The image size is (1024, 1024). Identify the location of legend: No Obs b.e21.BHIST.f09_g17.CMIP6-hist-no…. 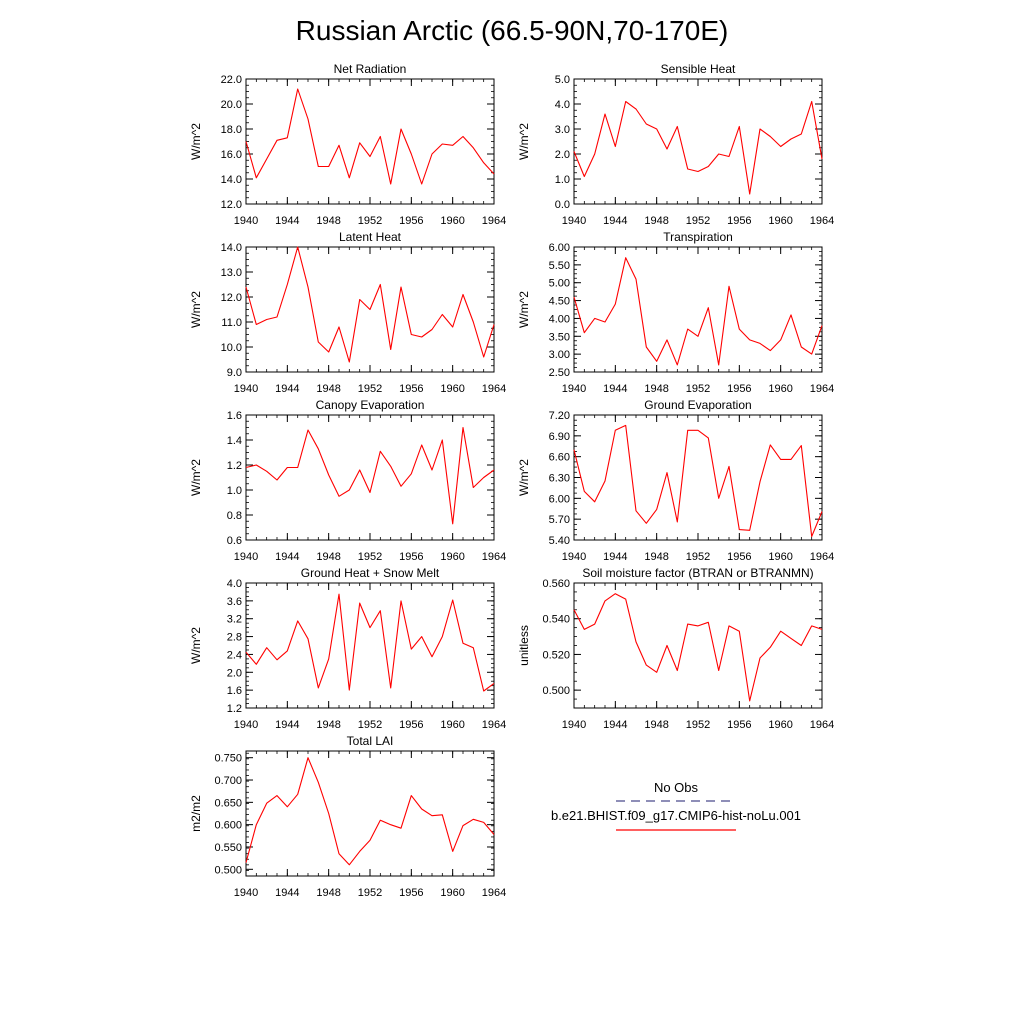
(676, 805).